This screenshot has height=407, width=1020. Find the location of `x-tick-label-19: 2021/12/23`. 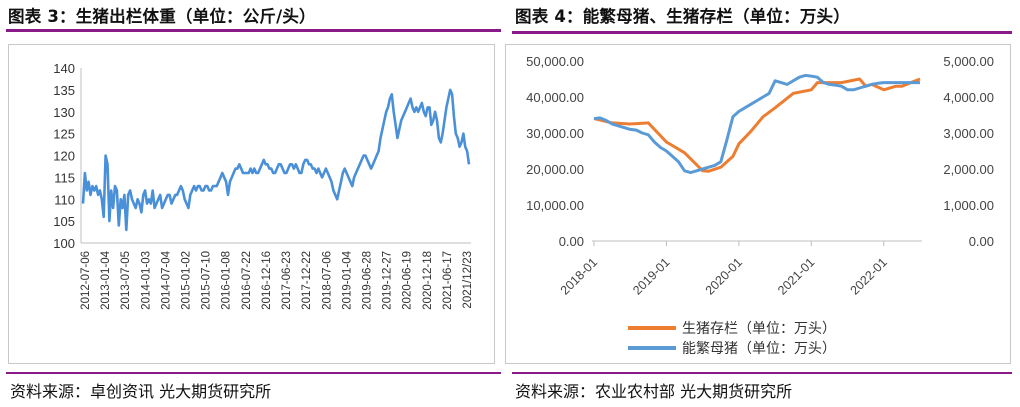

x-tick-label-19: 2021/12/23 is located at coordinates (468, 280).